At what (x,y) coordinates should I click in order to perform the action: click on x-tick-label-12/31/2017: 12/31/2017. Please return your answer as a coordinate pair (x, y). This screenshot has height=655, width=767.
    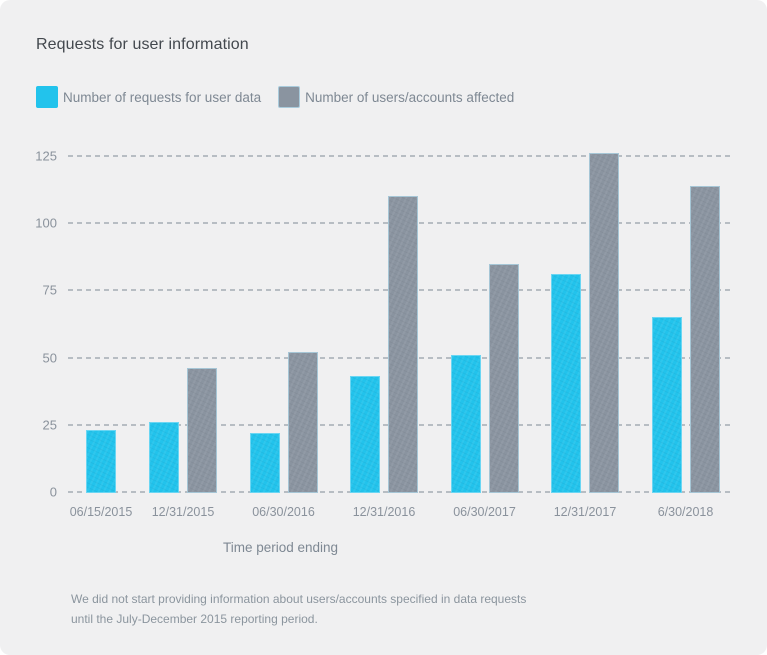
    Looking at the image, I should click on (585, 512).